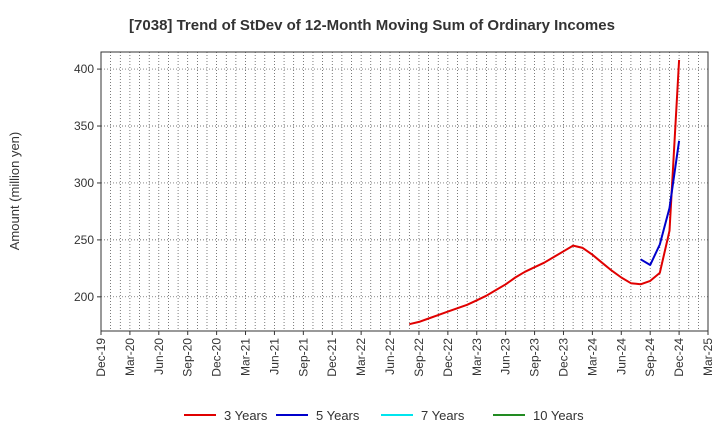 The image size is (720, 440). Describe the element at coordinates (708, 357) in the screenshot. I see `x-tick-label: Mar-25` at that location.